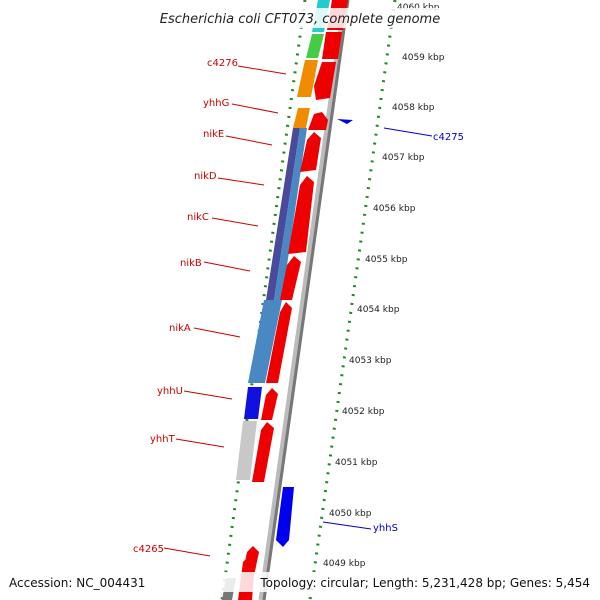 The height and width of the screenshot is (600, 600). I want to click on feature-block-nikE, so click(283, 214).